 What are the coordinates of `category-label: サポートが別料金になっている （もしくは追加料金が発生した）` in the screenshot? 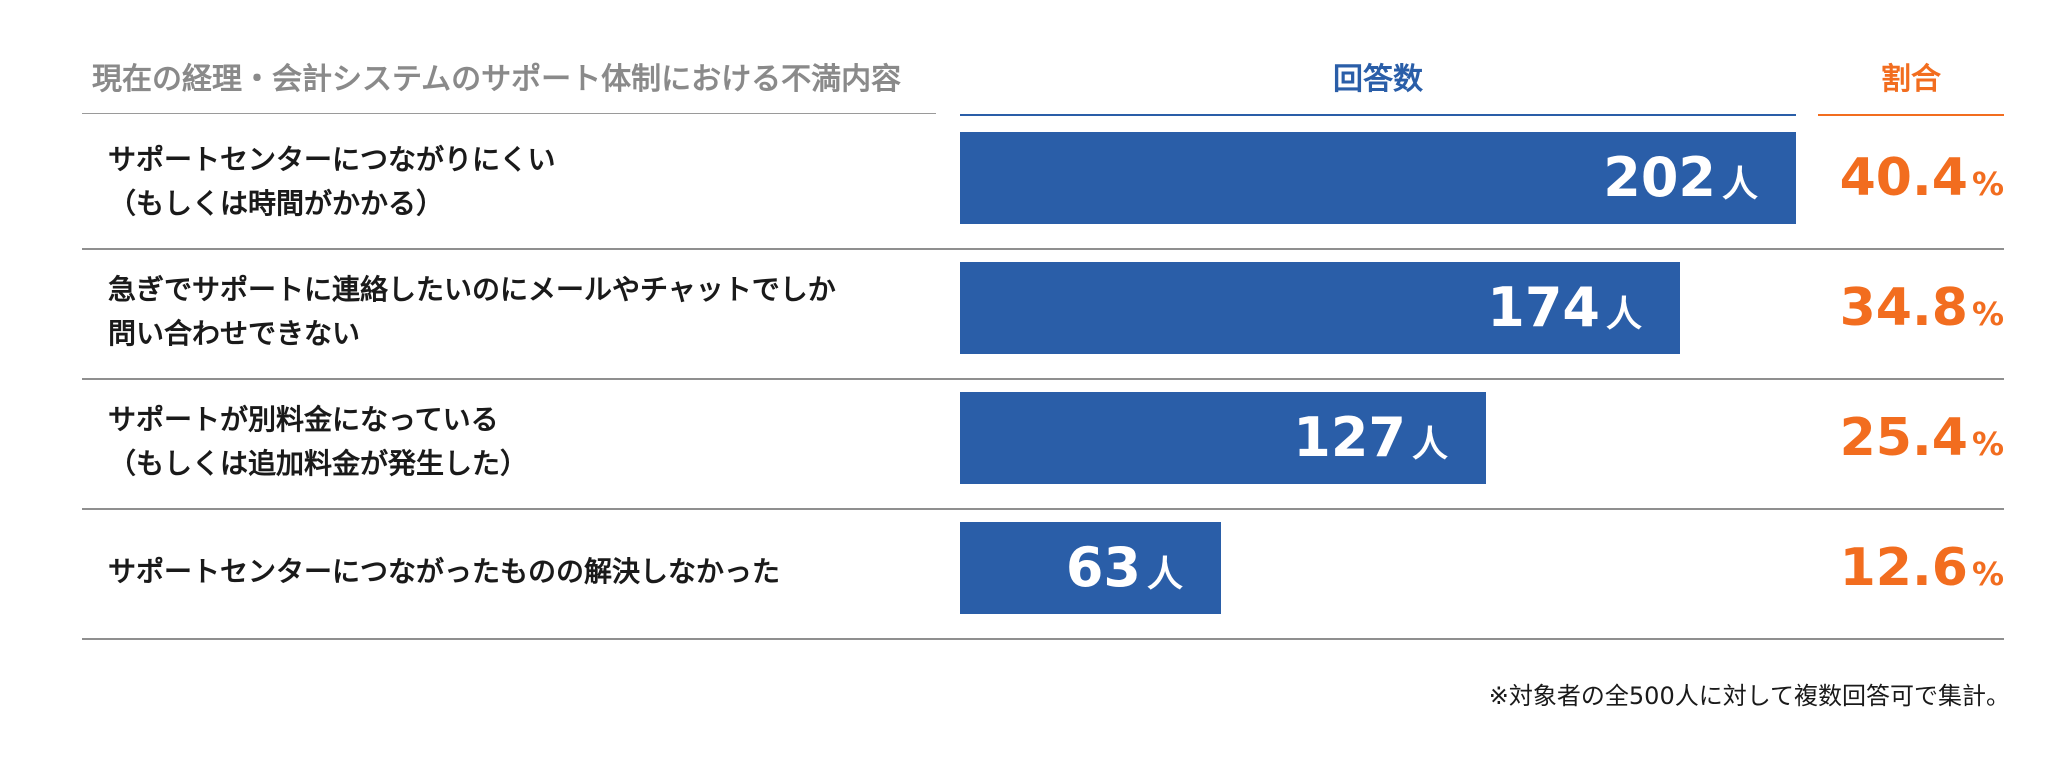 It's located at (523, 442).